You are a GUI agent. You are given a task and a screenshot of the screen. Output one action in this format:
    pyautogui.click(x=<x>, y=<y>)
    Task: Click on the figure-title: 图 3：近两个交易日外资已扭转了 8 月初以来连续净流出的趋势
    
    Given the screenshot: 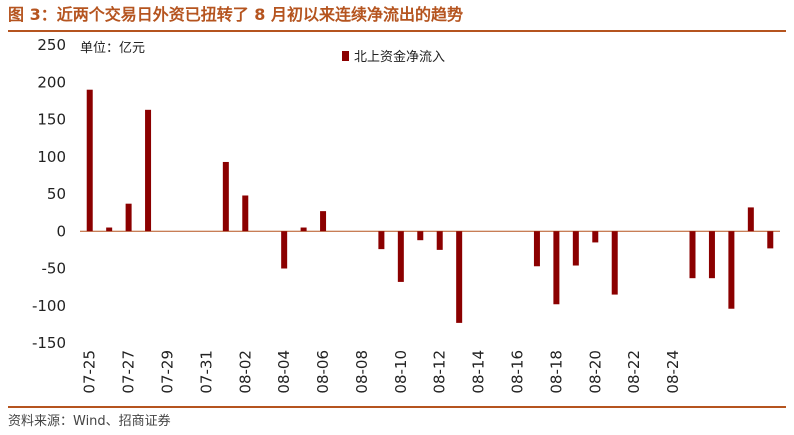 What is the action you would take?
    pyautogui.click(x=235, y=14)
    